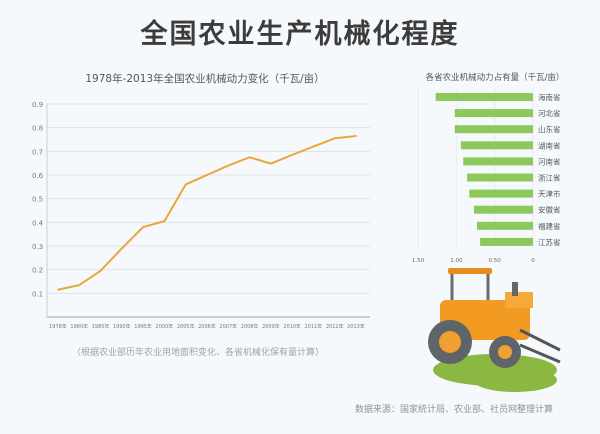 This screenshot has height=434, width=600. Describe the element at coordinates (549, 113) in the screenshot. I see `category-label: 河北省` at that location.